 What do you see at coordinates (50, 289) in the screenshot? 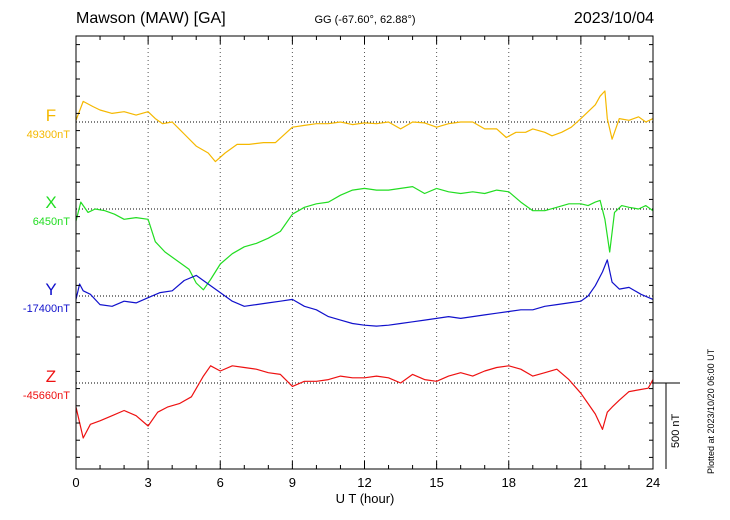
I see `series-name-y: Y` at bounding box center [50, 289].